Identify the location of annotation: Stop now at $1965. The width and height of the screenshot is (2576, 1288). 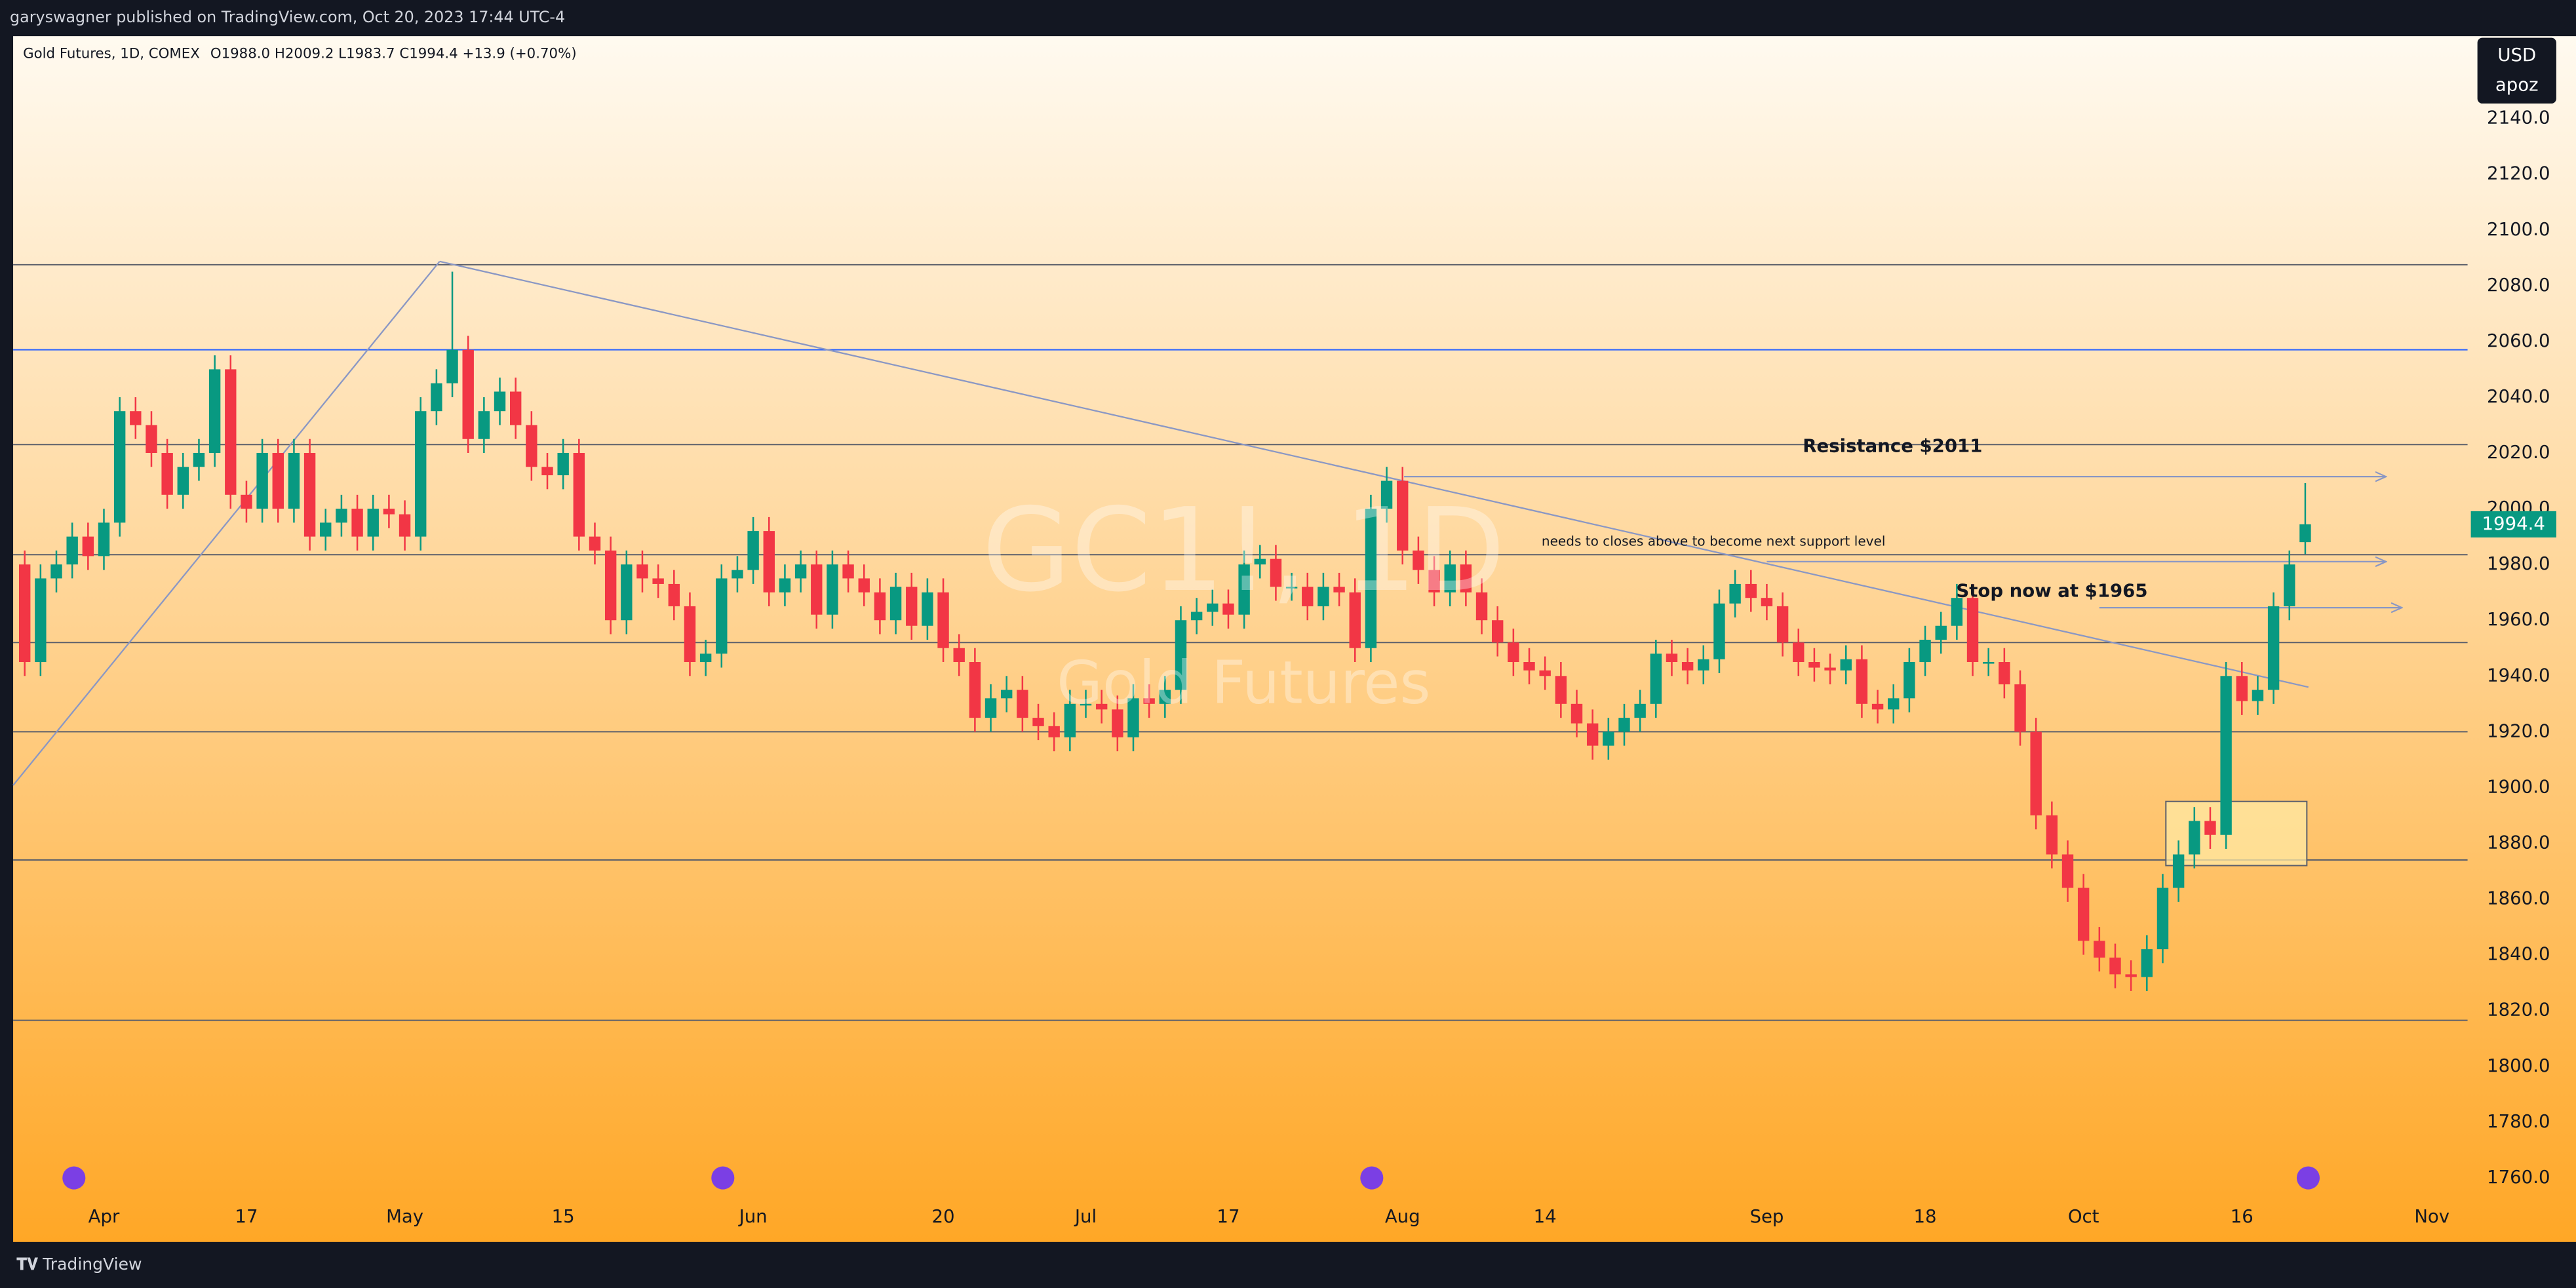
(2051, 590).